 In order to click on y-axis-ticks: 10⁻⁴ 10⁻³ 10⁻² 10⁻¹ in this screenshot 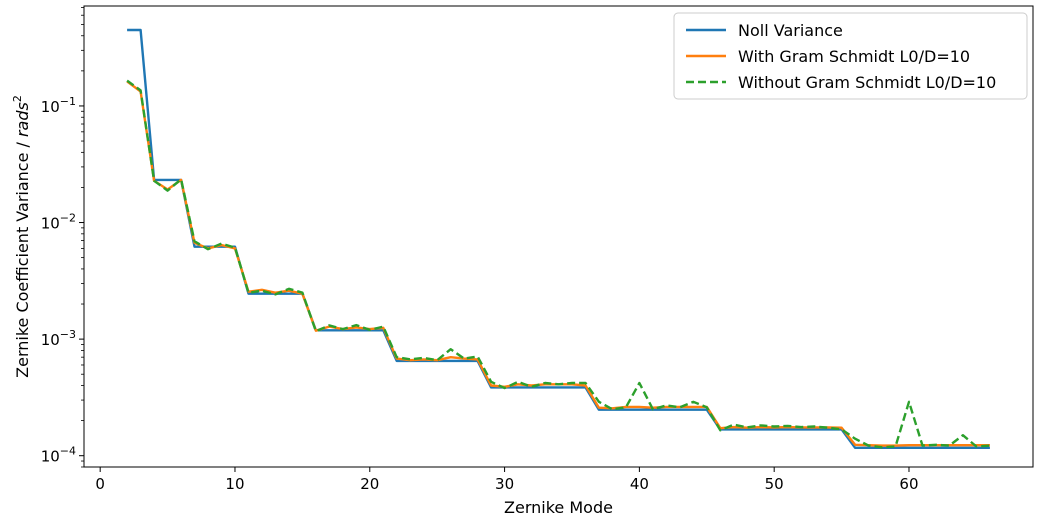, I will do `click(62, 237)`.